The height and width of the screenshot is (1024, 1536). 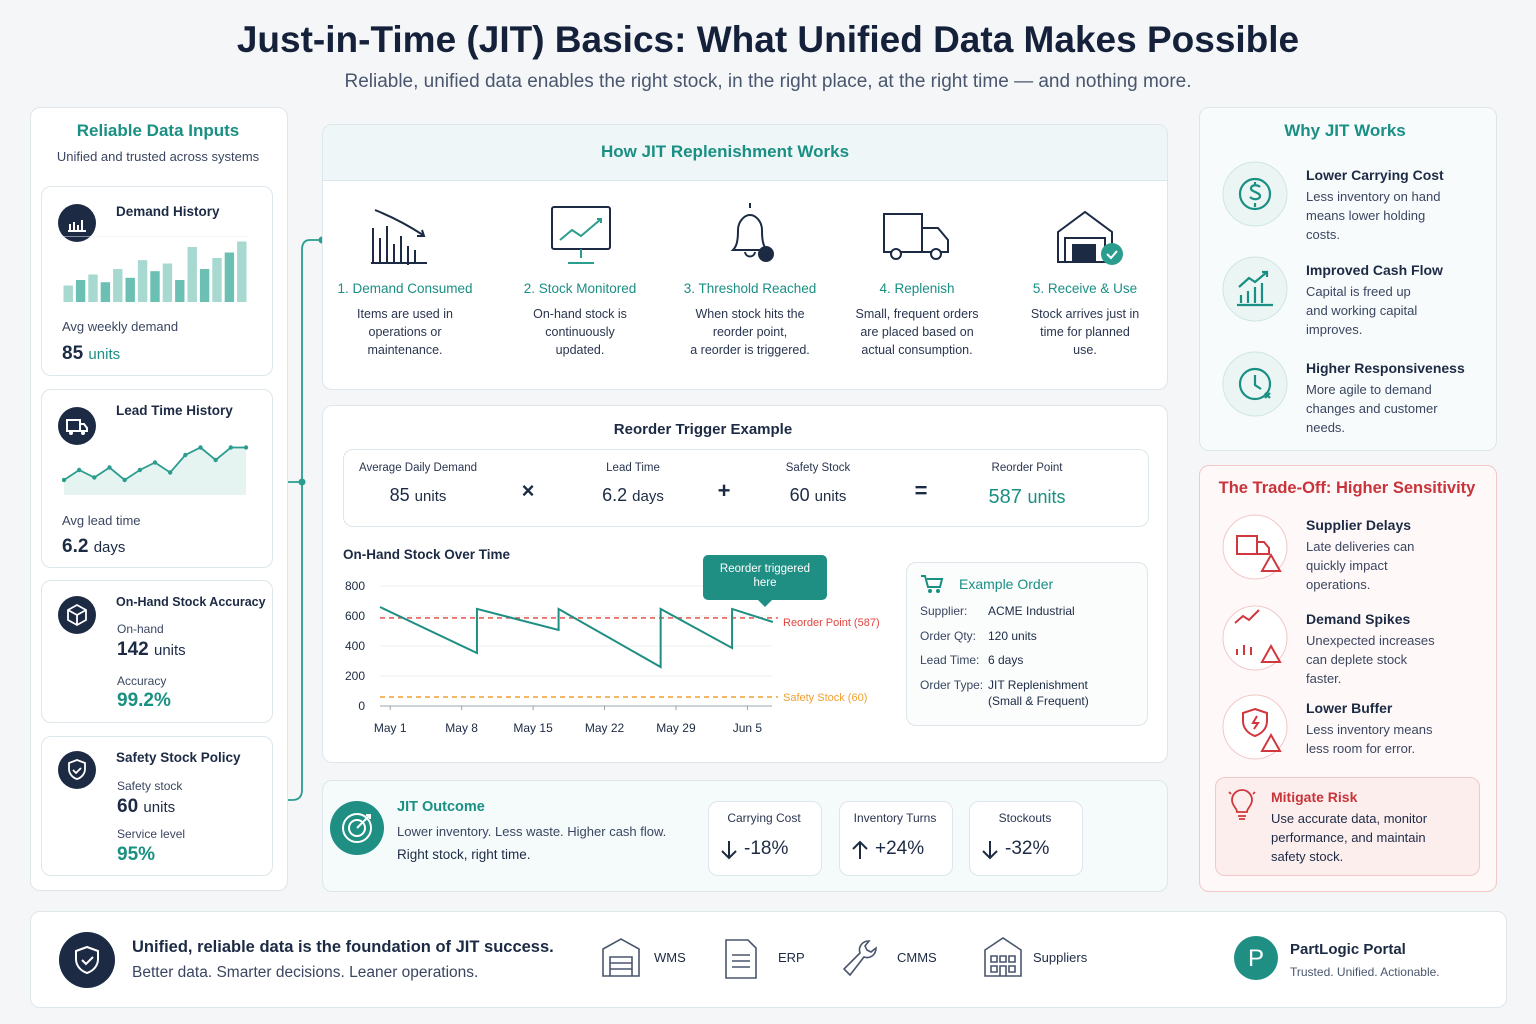 What do you see at coordinates (418, 496) in the screenshot?
I see `term-value: 85 units` at bounding box center [418, 496].